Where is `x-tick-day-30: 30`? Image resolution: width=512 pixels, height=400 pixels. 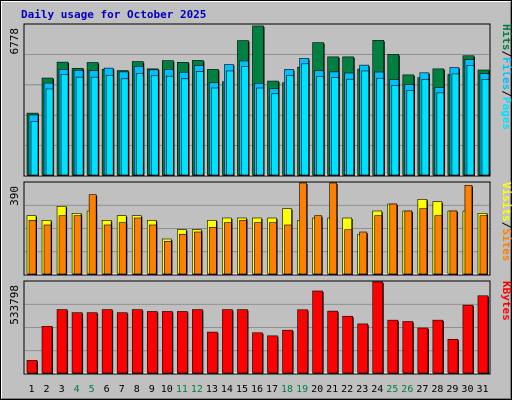
x-tick-day-30: 30 is located at coordinates (467, 389).